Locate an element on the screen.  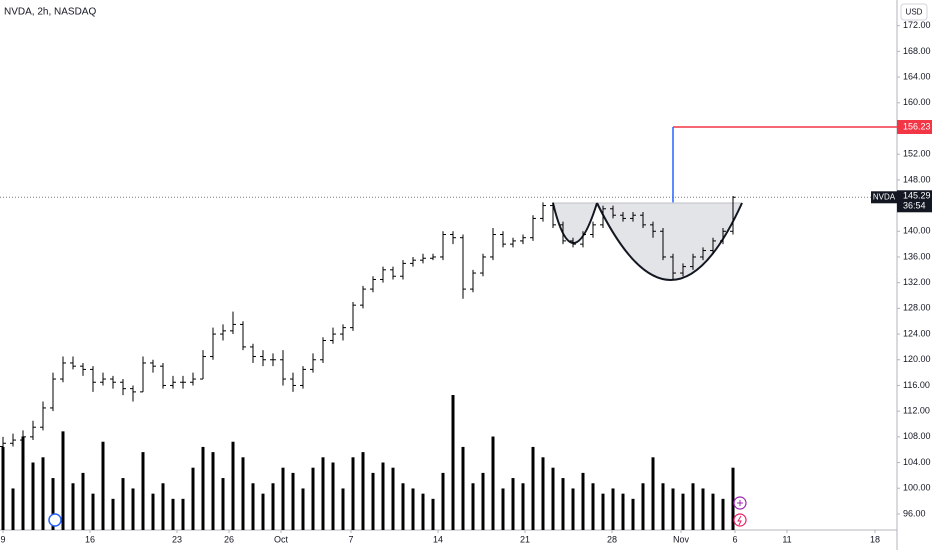
x-tick-label: 9 is located at coordinates (2, 539).